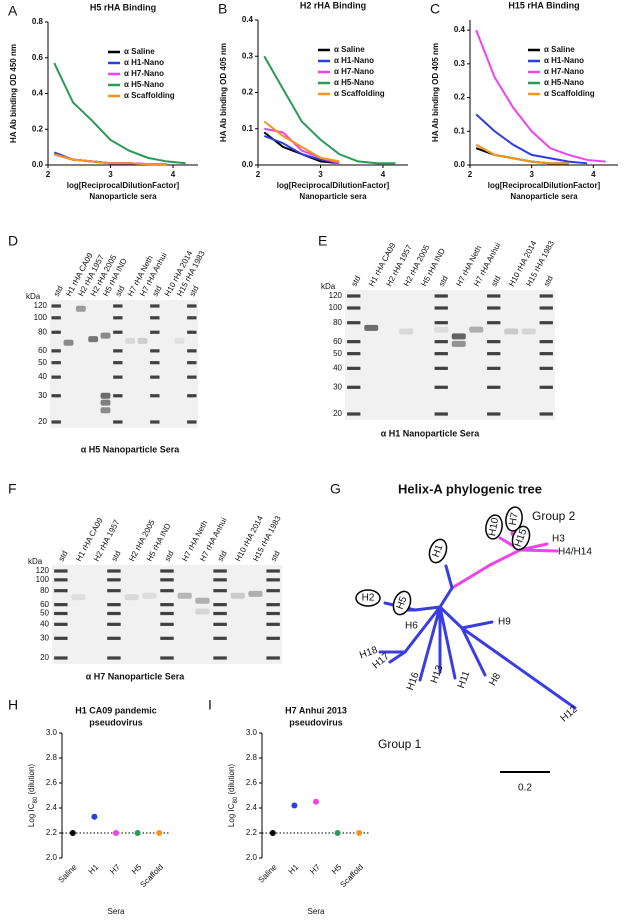 The image size is (642, 920). Describe the element at coordinates (36, 799) in the screenshot. I see `y-axis-label-part: 80` at that location.